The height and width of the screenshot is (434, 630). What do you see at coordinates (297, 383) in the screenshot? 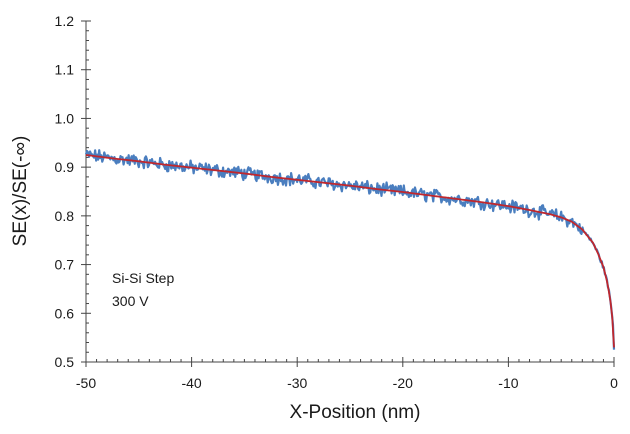
I see `x-tick-label: -30` at bounding box center [297, 383].